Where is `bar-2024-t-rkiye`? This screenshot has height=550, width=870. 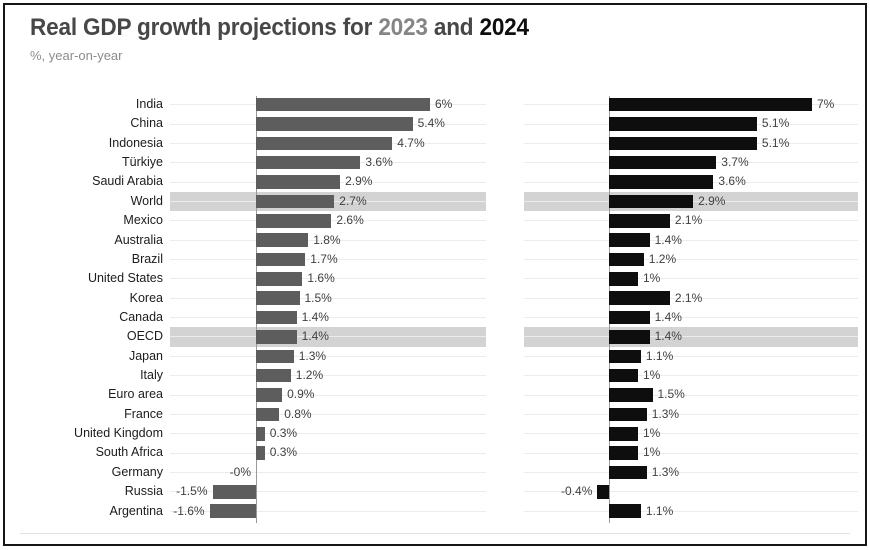
bar-2024-t-rkiye is located at coordinates (663, 162).